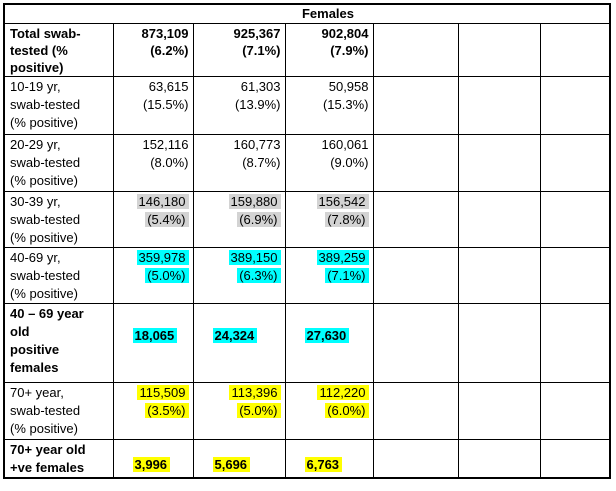 Image resolution: width=616 pixels, height=491 pixels. I want to click on row-label: Total swab- tested (% positive), so click(58, 50).